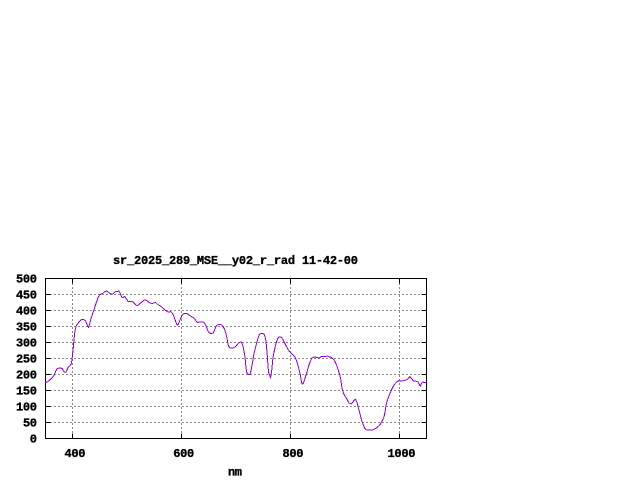 The image size is (640, 480). Describe the element at coordinates (293, 454) in the screenshot. I see `svg-text: 800` at that location.